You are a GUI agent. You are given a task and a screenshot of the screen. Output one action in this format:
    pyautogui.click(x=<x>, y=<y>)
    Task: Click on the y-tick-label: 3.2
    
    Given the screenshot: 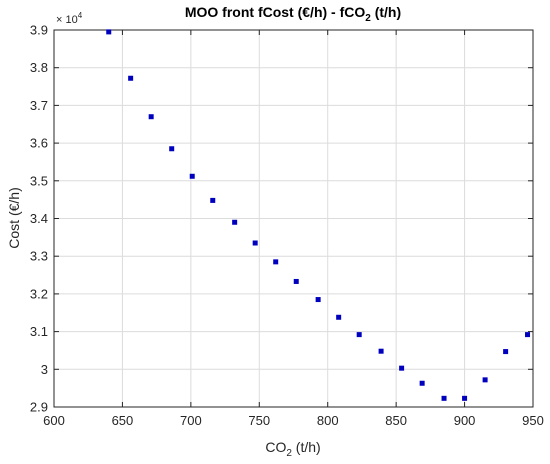 What is the action you would take?
    pyautogui.click(x=39, y=293)
    